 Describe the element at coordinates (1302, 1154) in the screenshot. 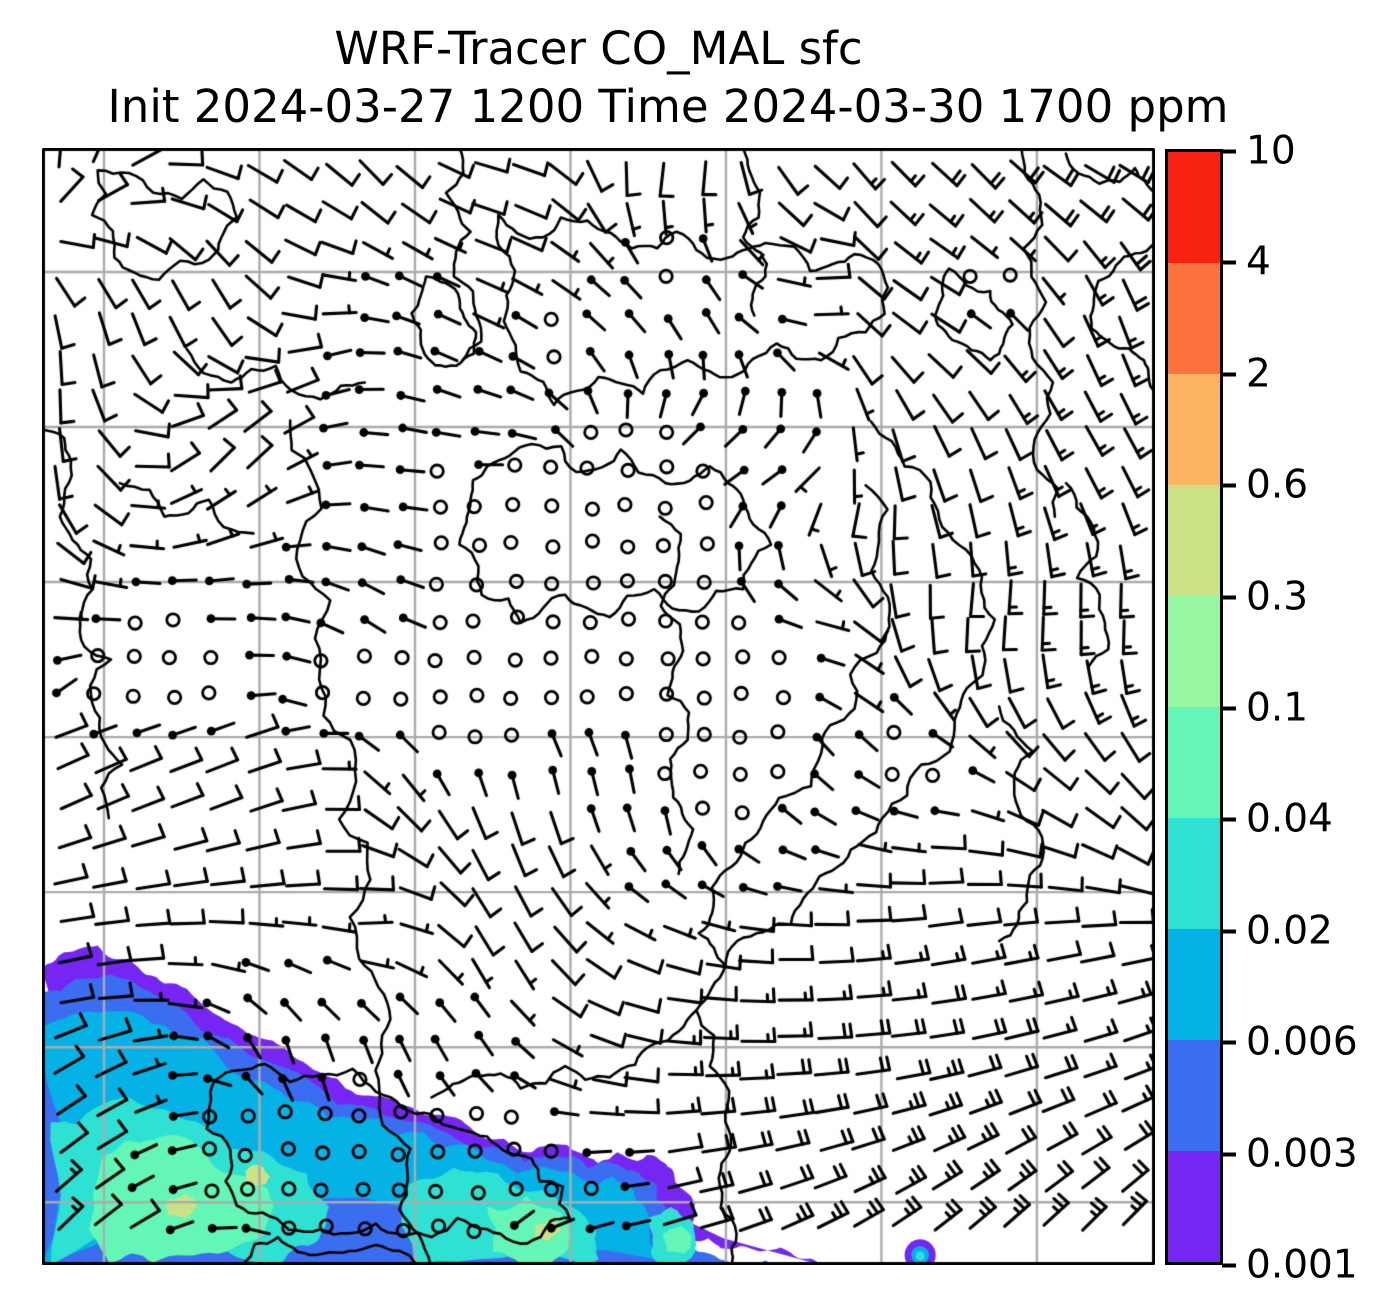

I see `tick-label: 0.003` at that location.